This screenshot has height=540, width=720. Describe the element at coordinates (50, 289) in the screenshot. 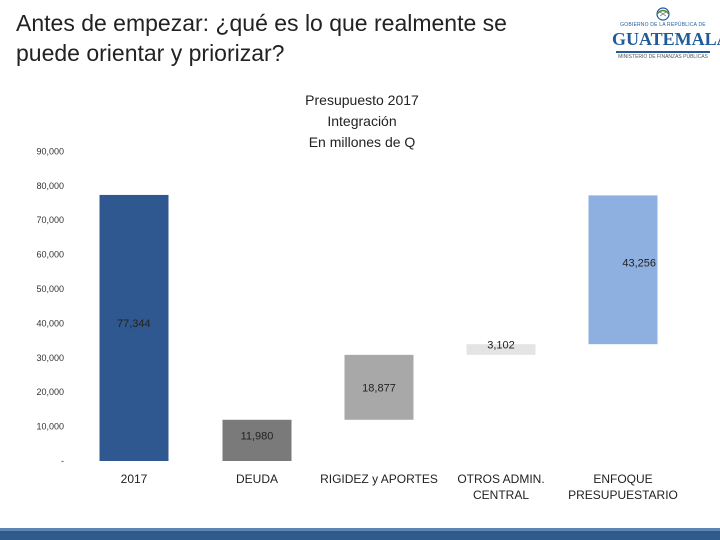

I see `y-tick-label: 50,000` at that location.